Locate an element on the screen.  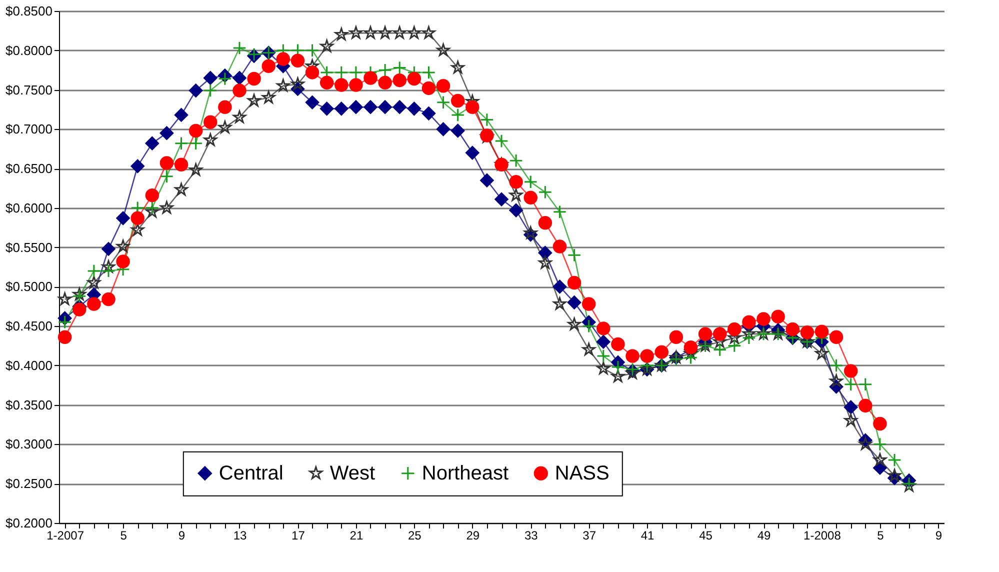
y-tick-label: $0.7000 is located at coordinates (29, 129).